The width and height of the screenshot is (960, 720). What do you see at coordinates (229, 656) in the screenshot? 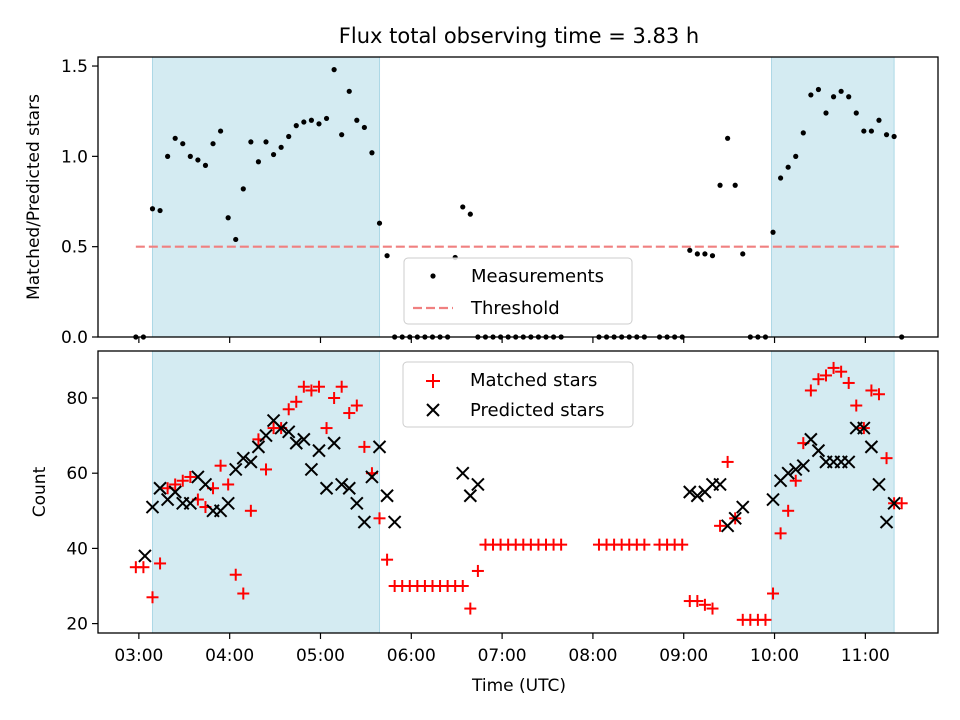
I see `x-tick-label: 04:00` at bounding box center [229, 656].